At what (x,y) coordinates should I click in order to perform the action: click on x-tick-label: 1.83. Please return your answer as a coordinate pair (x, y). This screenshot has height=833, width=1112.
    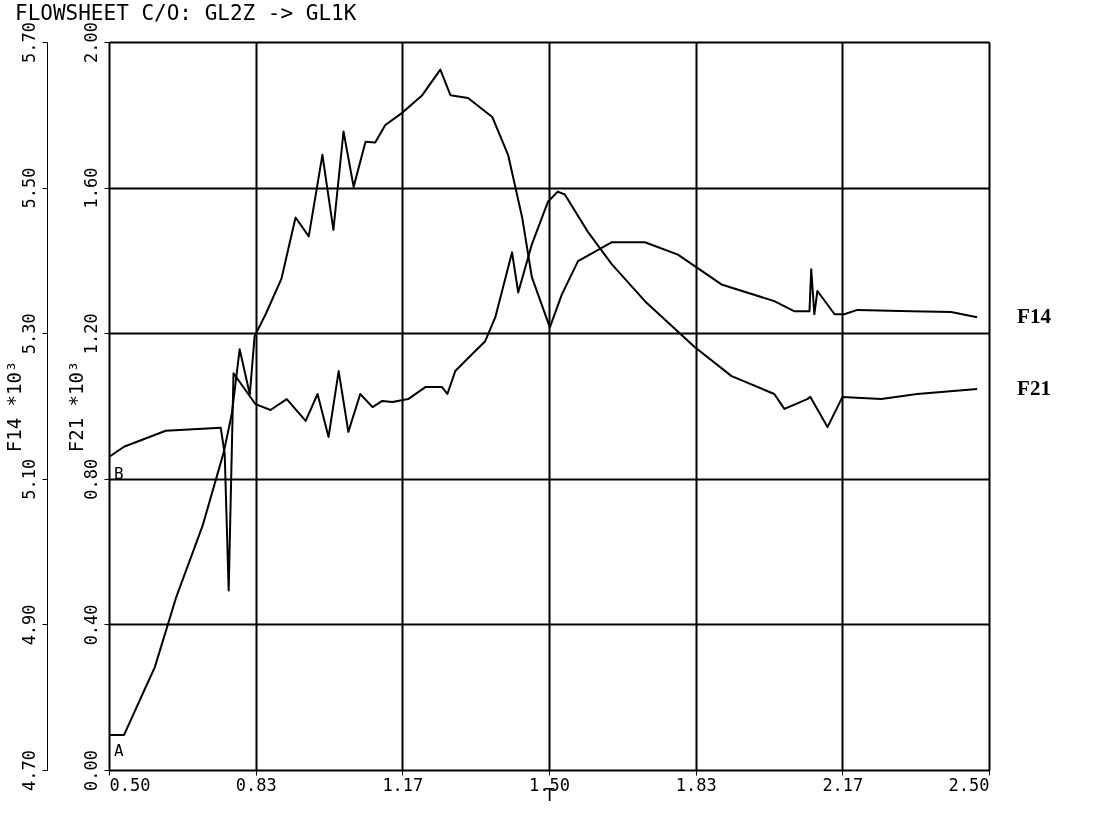
    Looking at the image, I should click on (696, 784).